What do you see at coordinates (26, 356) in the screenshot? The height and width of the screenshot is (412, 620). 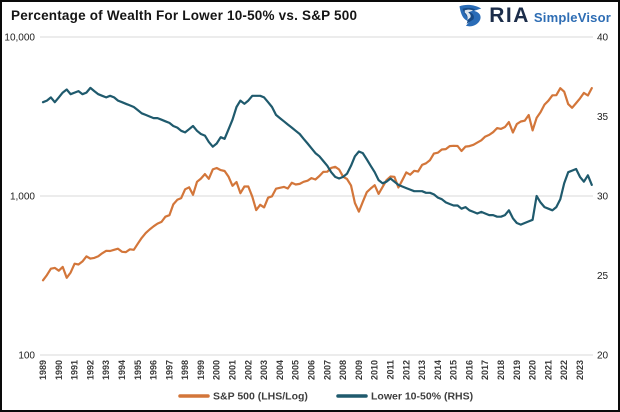 I see `left-axis-tick-label: 100` at bounding box center [26, 356].